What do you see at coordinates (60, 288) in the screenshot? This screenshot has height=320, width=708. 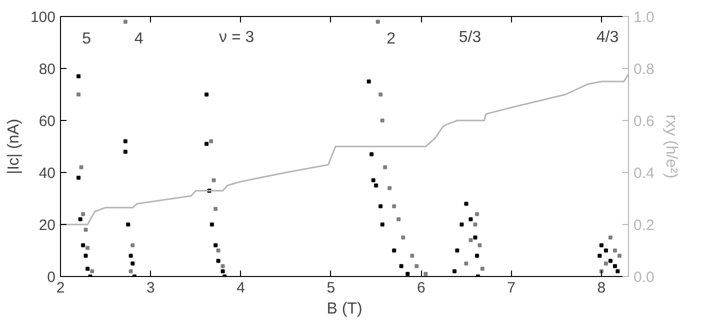 I see `x-tick-label: 2` at bounding box center [60, 288].